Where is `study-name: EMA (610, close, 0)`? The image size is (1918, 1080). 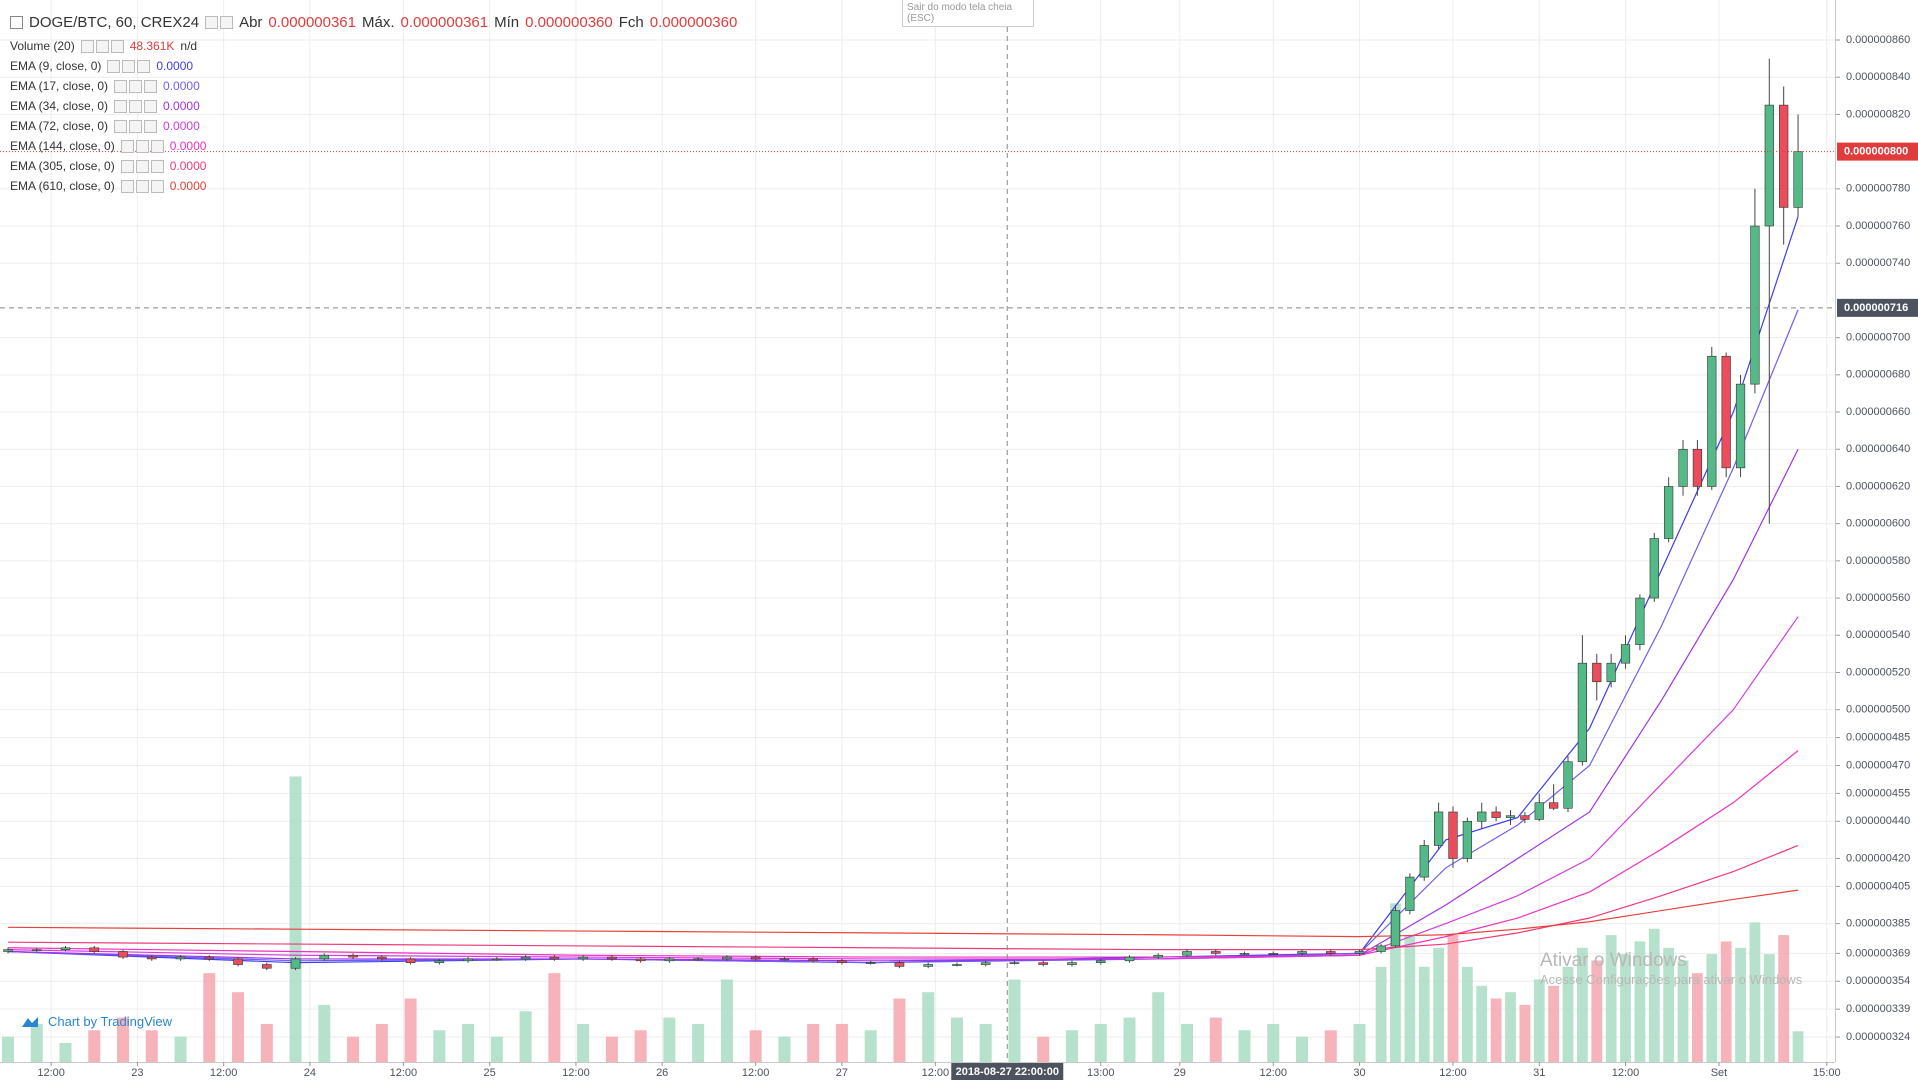 study-name: EMA (610, close, 0) is located at coordinates (62, 186).